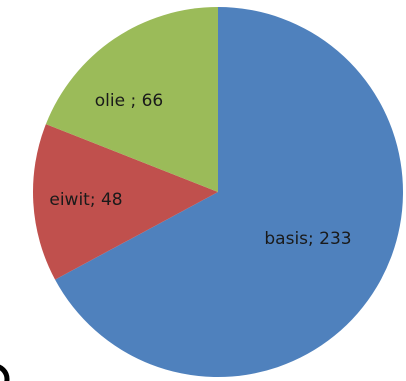 This screenshot has width=406, height=381. What do you see at coordinates (5, 372) in the screenshot?
I see `cut-off-edge-mark` at bounding box center [5, 372].